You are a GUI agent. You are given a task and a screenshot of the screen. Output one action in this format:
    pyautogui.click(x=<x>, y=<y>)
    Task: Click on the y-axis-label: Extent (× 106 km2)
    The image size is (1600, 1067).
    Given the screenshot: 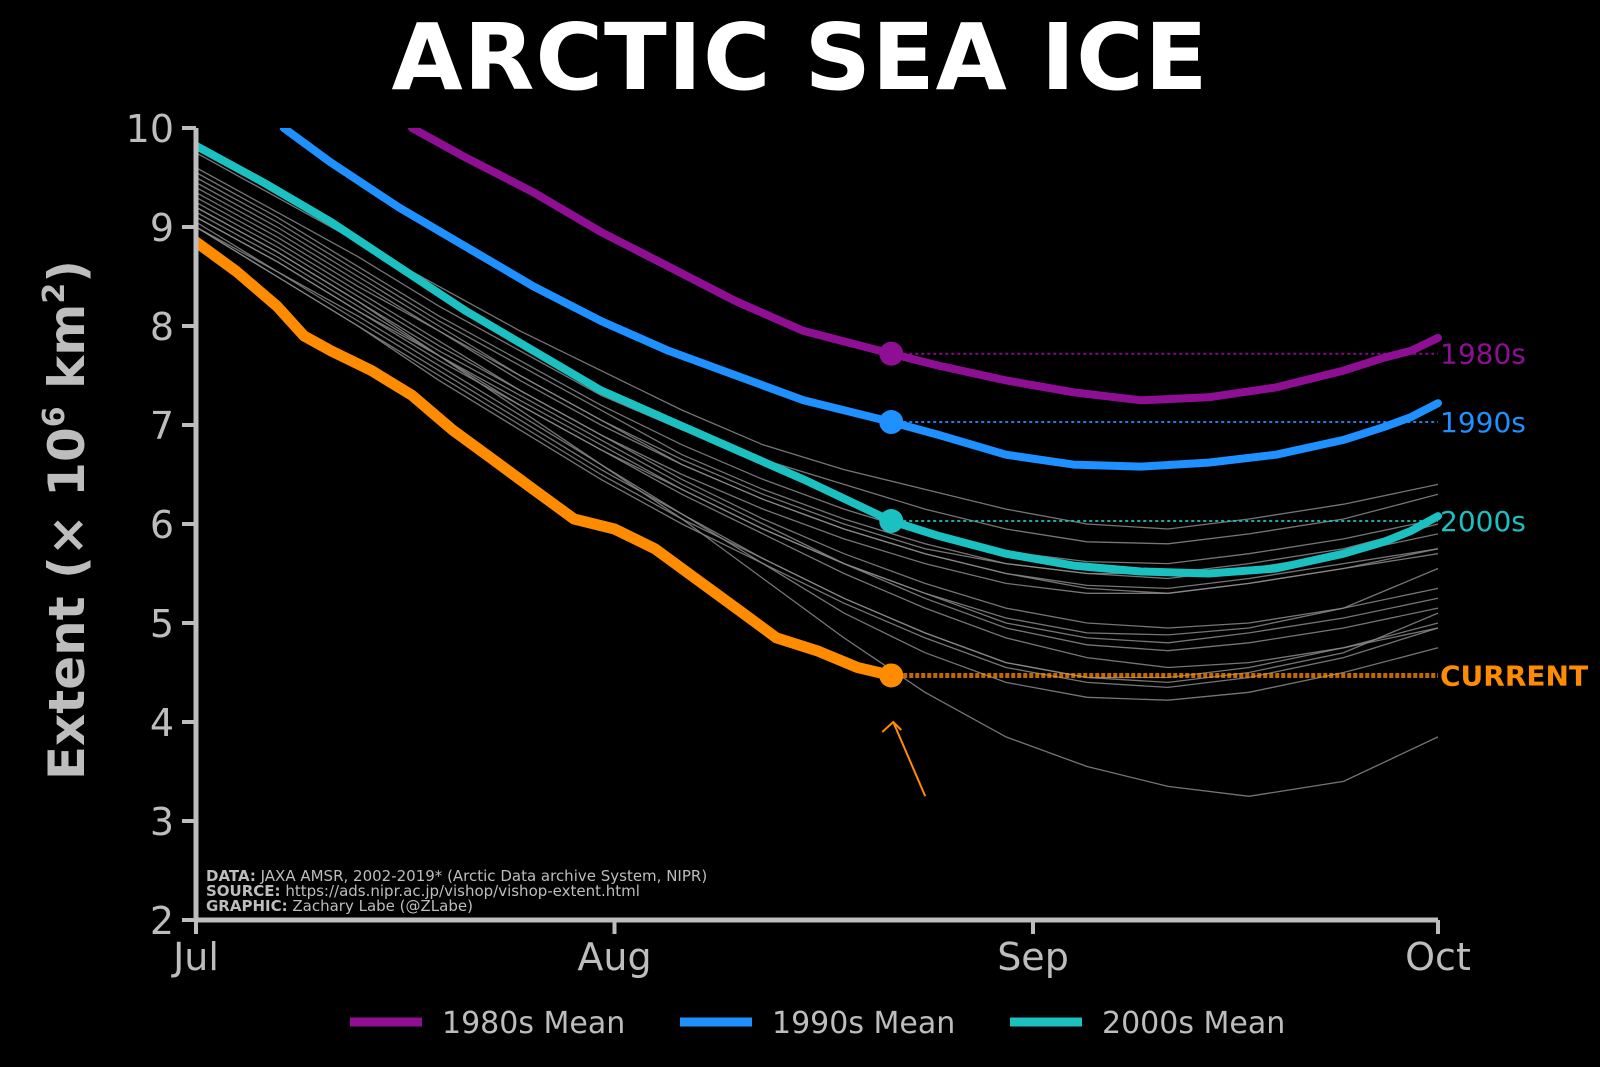 What is the action you would take?
    pyautogui.click(x=66, y=520)
    